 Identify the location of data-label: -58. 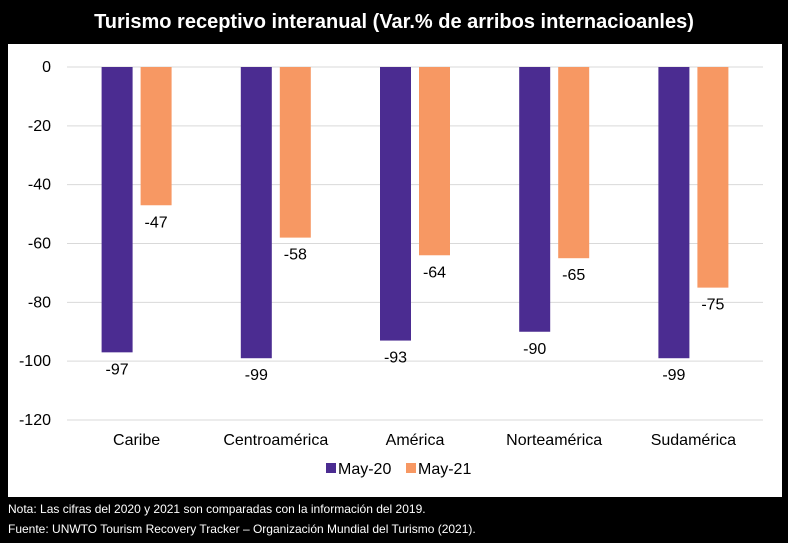
(295, 255).